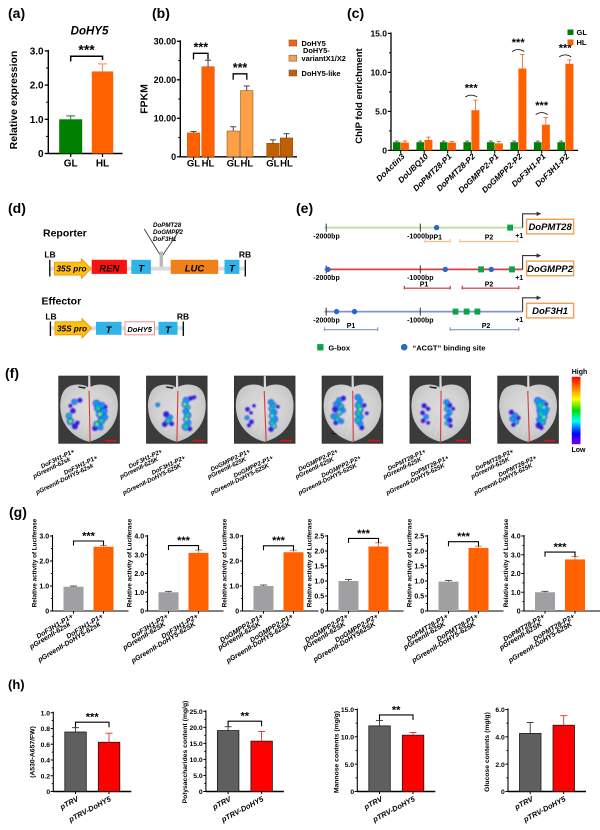 The image size is (600, 830). I want to click on svg-text: Effector, so click(62, 302).